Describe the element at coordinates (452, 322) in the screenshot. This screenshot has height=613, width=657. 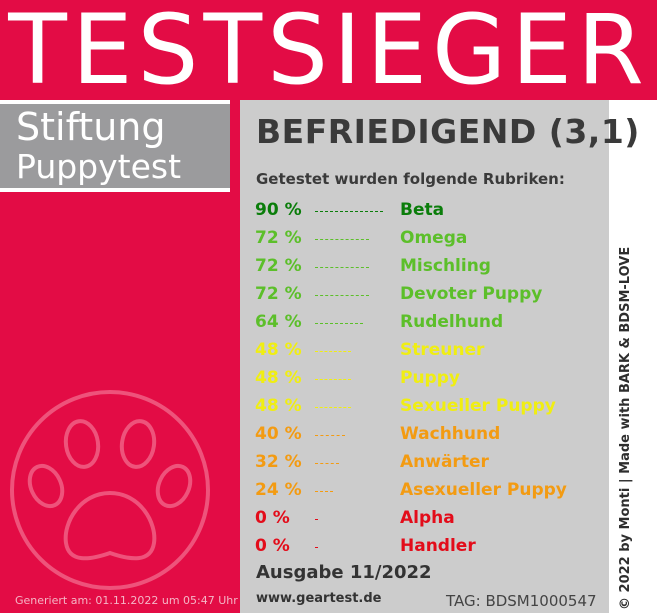
I see `category-name: Rudelhund` at that location.